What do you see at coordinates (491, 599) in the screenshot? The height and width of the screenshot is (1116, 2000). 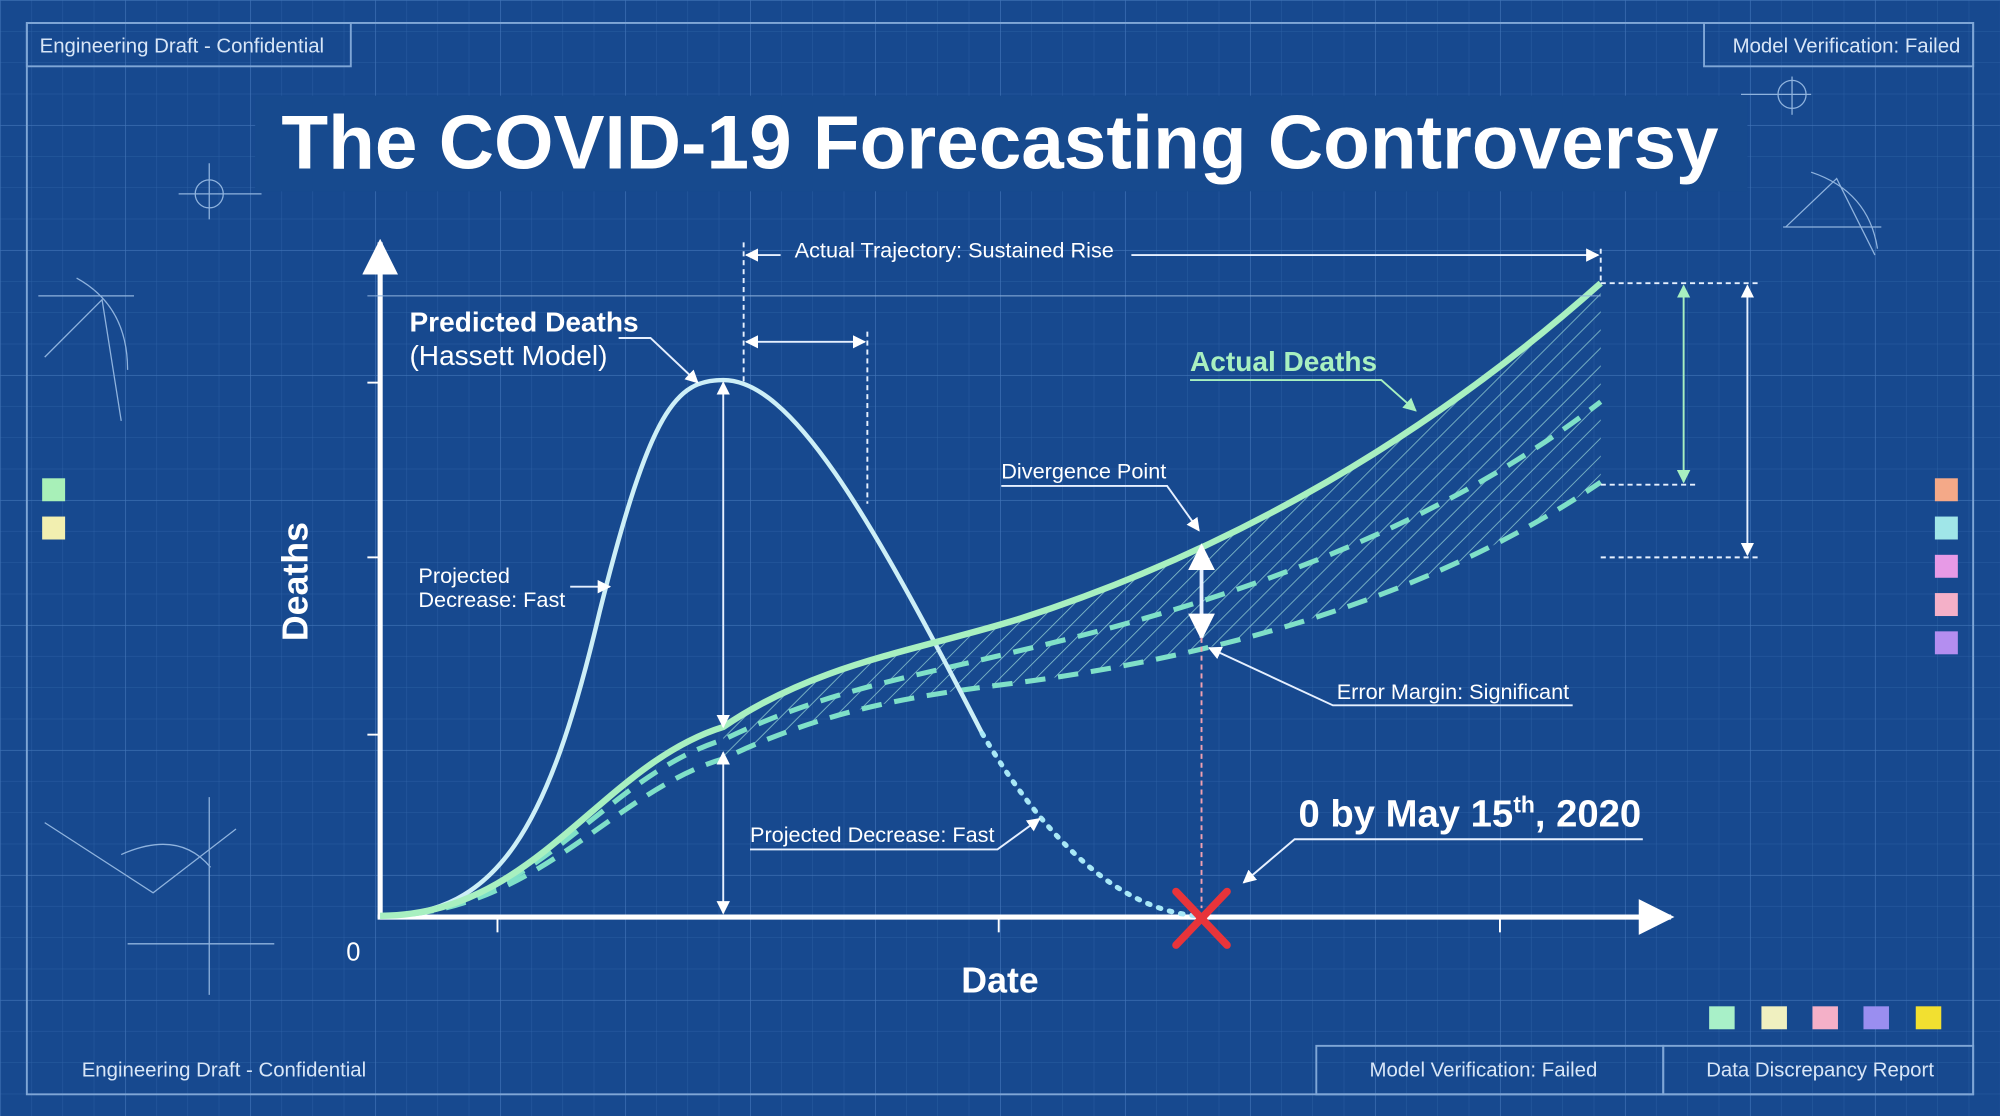 I see `annotation: Decrease: Fast` at bounding box center [491, 599].